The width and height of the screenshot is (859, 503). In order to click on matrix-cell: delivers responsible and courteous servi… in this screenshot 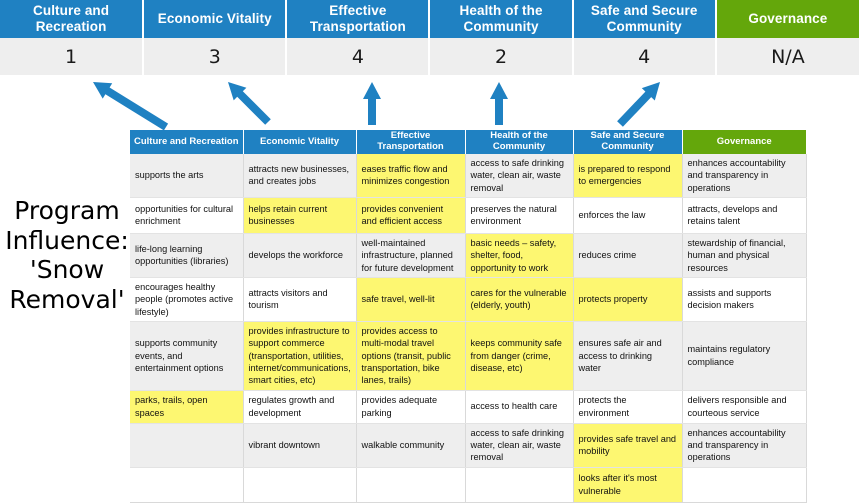, I will do `click(744, 407)`.